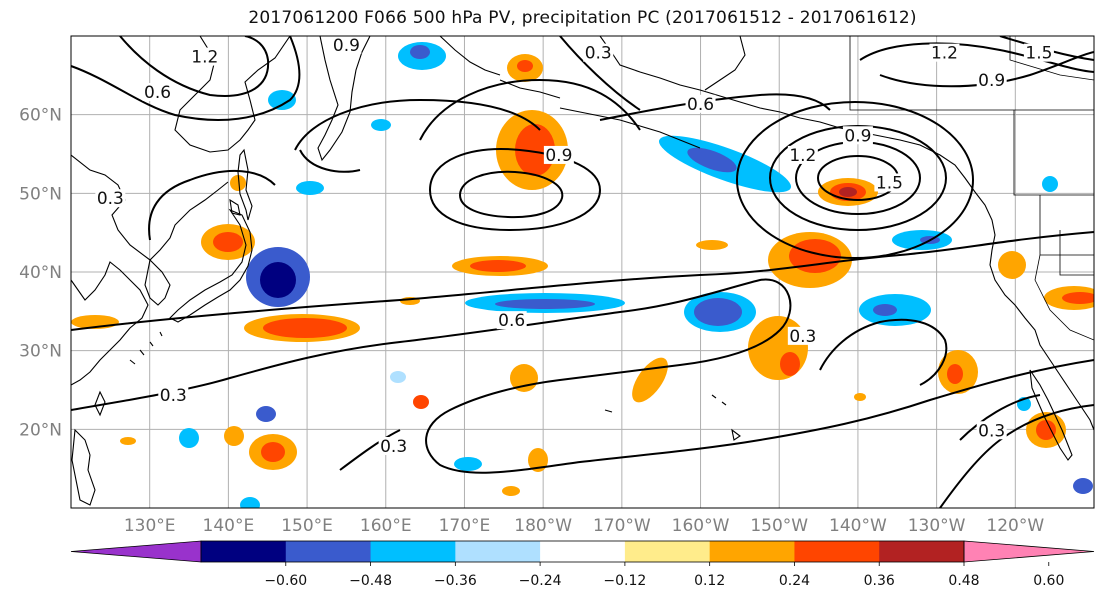  Describe the element at coordinates (370, 581) in the screenshot. I see `colorbar-label: −0.48` at that location.